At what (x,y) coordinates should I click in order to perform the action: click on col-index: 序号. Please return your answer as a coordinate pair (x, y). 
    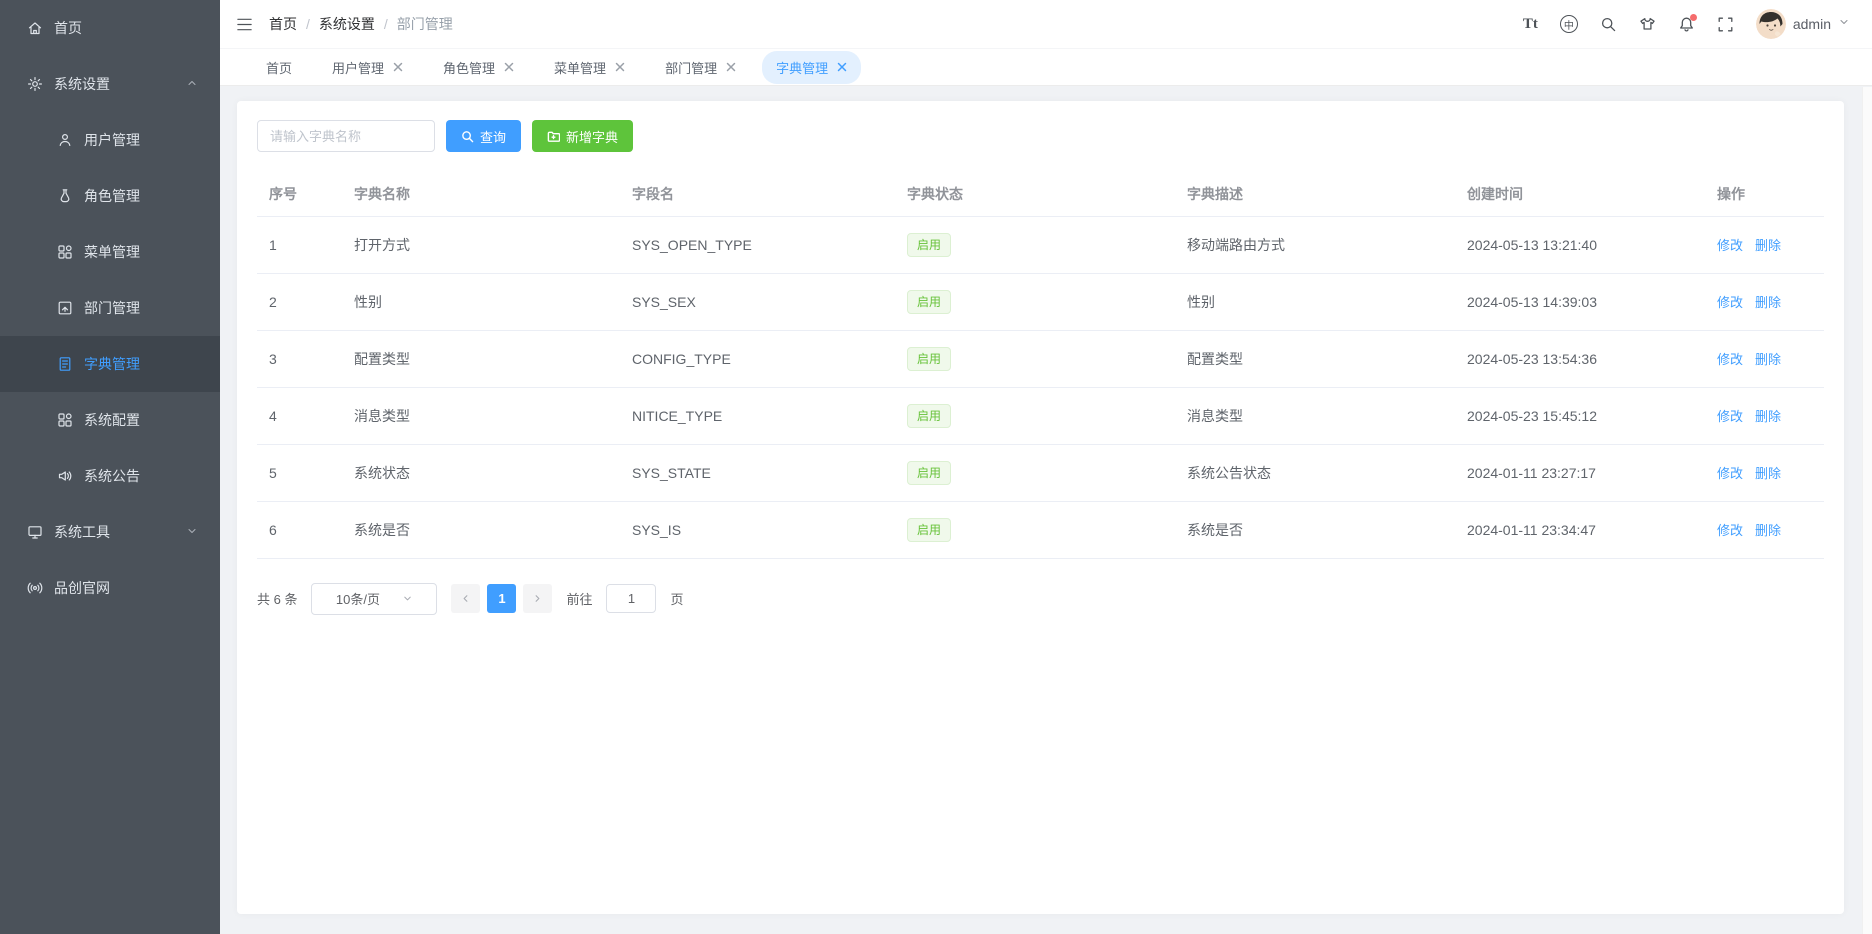
    Looking at the image, I should click on (299, 194).